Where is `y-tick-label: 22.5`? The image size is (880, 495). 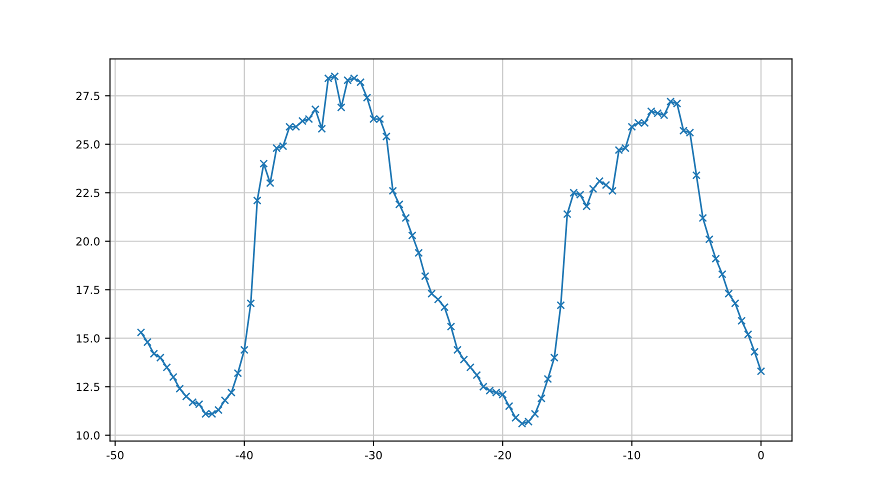 y-tick-label: 22.5 is located at coordinates (88, 193).